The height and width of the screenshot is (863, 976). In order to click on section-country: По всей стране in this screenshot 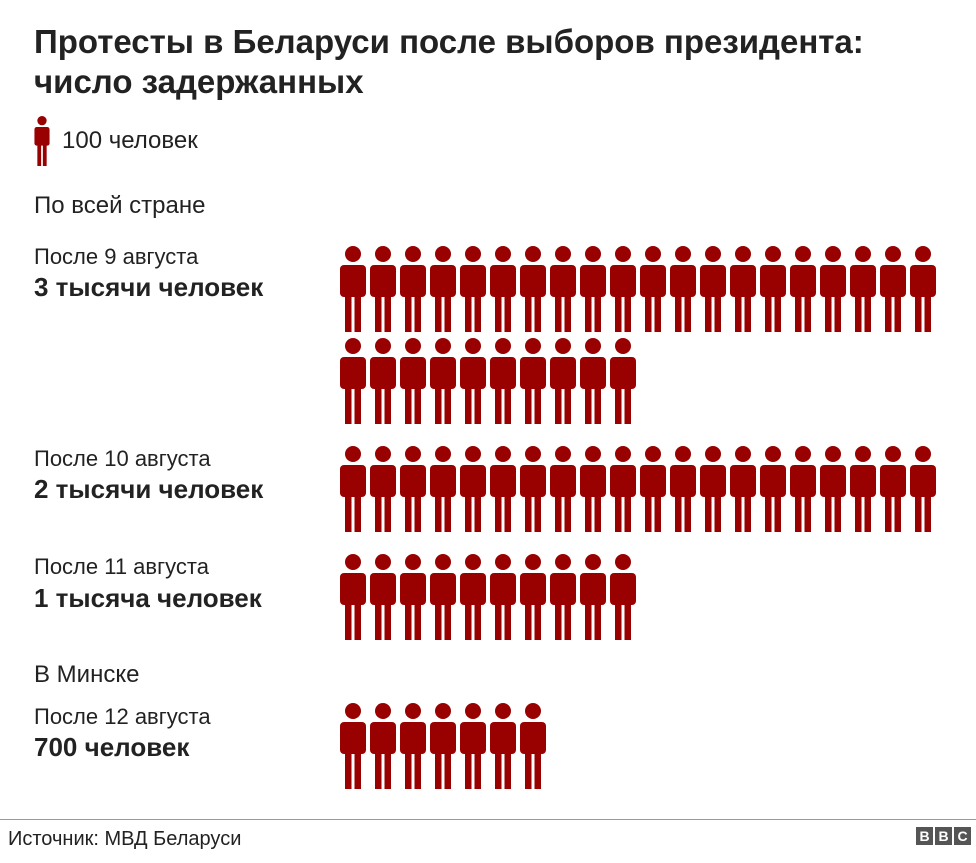, I will do `click(120, 205)`.